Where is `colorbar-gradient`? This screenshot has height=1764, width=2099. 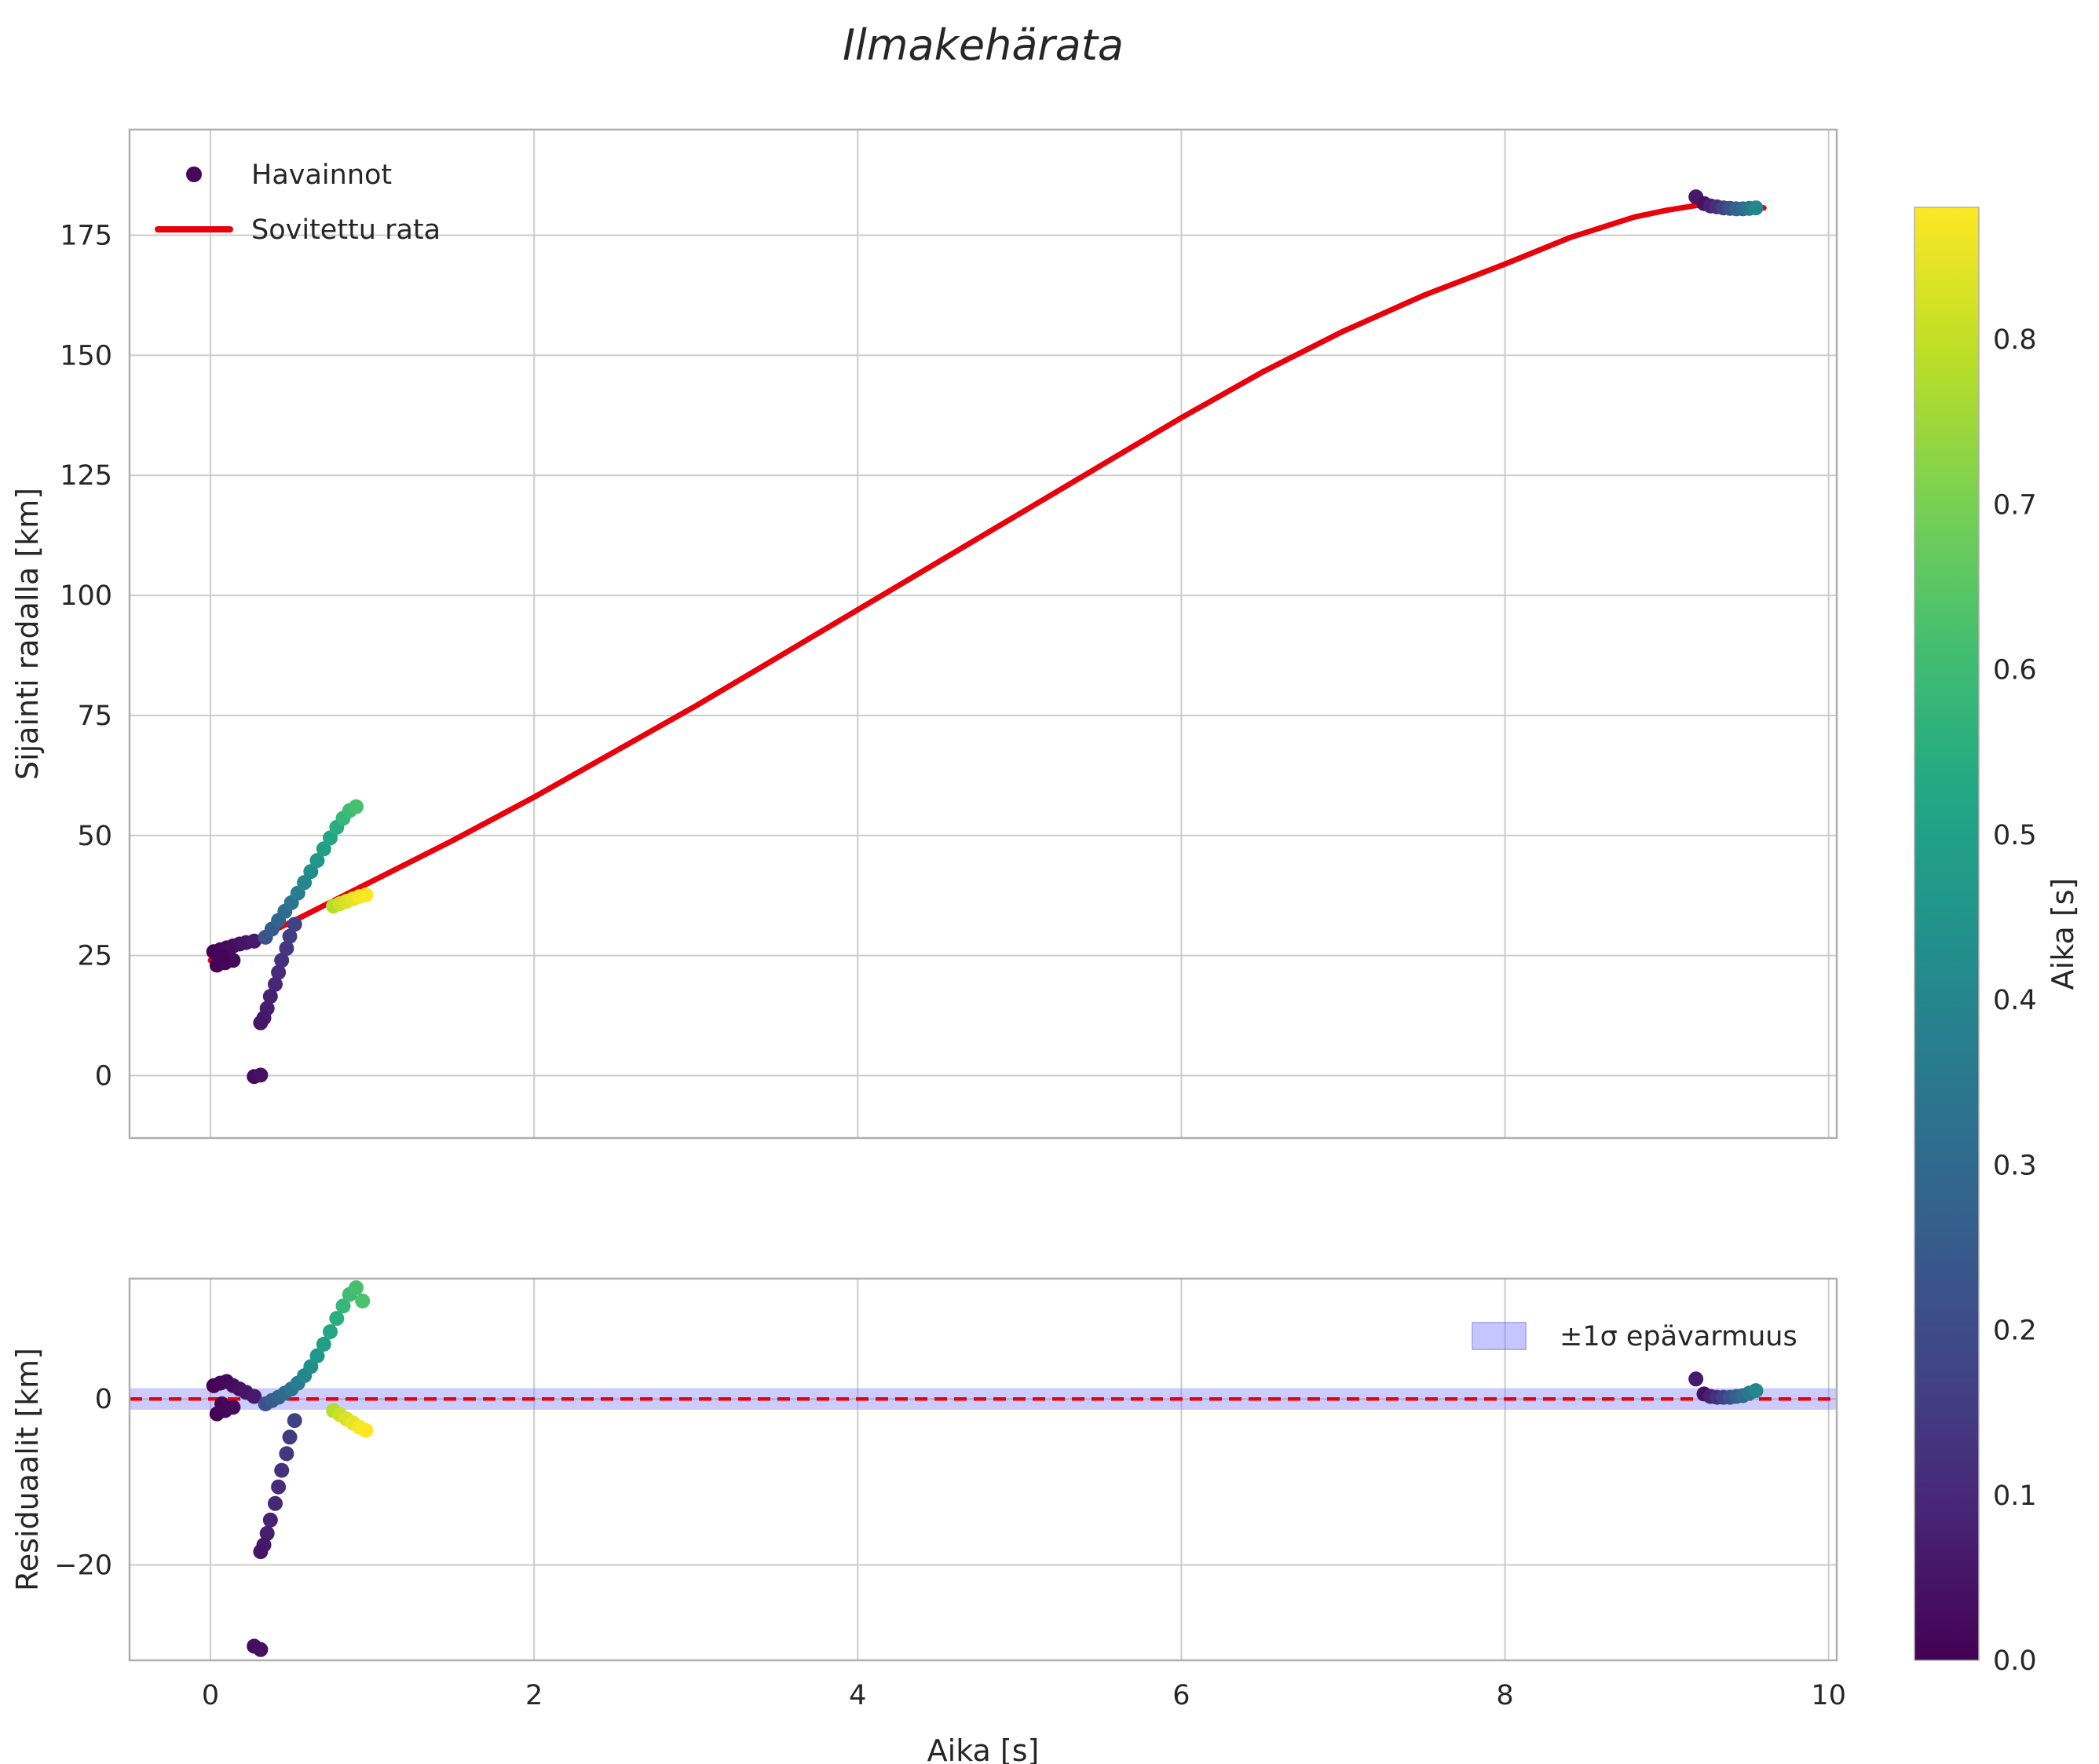 colorbar-gradient is located at coordinates (1947, 934).